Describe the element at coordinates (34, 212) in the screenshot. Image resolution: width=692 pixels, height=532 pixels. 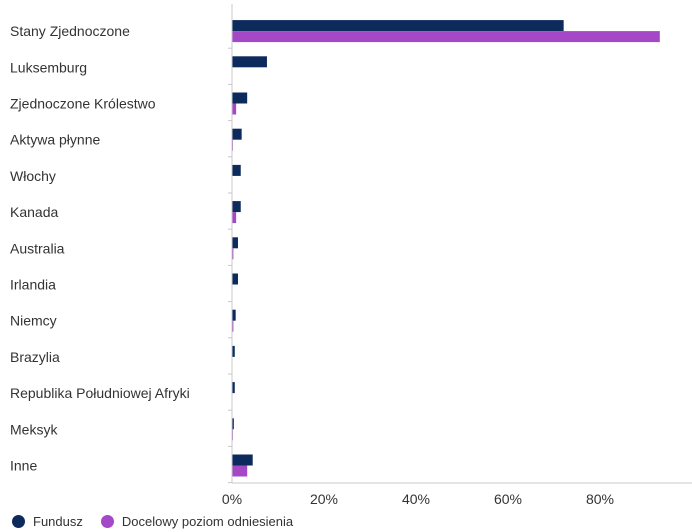
I see `category-label-kanada: Kanada` at that location.